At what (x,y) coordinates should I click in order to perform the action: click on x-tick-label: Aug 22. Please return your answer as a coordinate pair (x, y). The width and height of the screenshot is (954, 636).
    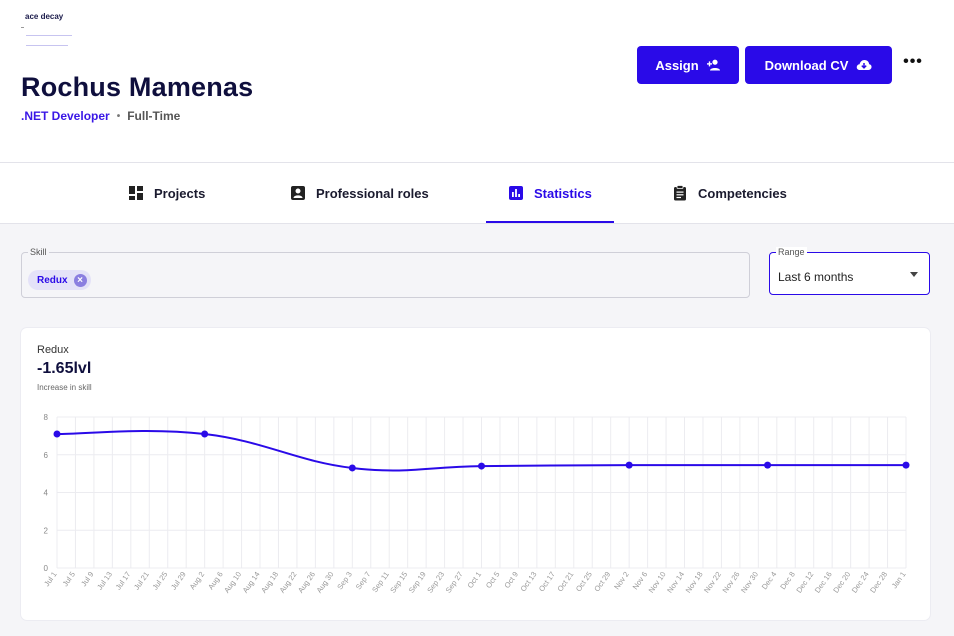
    Looking at the image, I should click on (288, 582).